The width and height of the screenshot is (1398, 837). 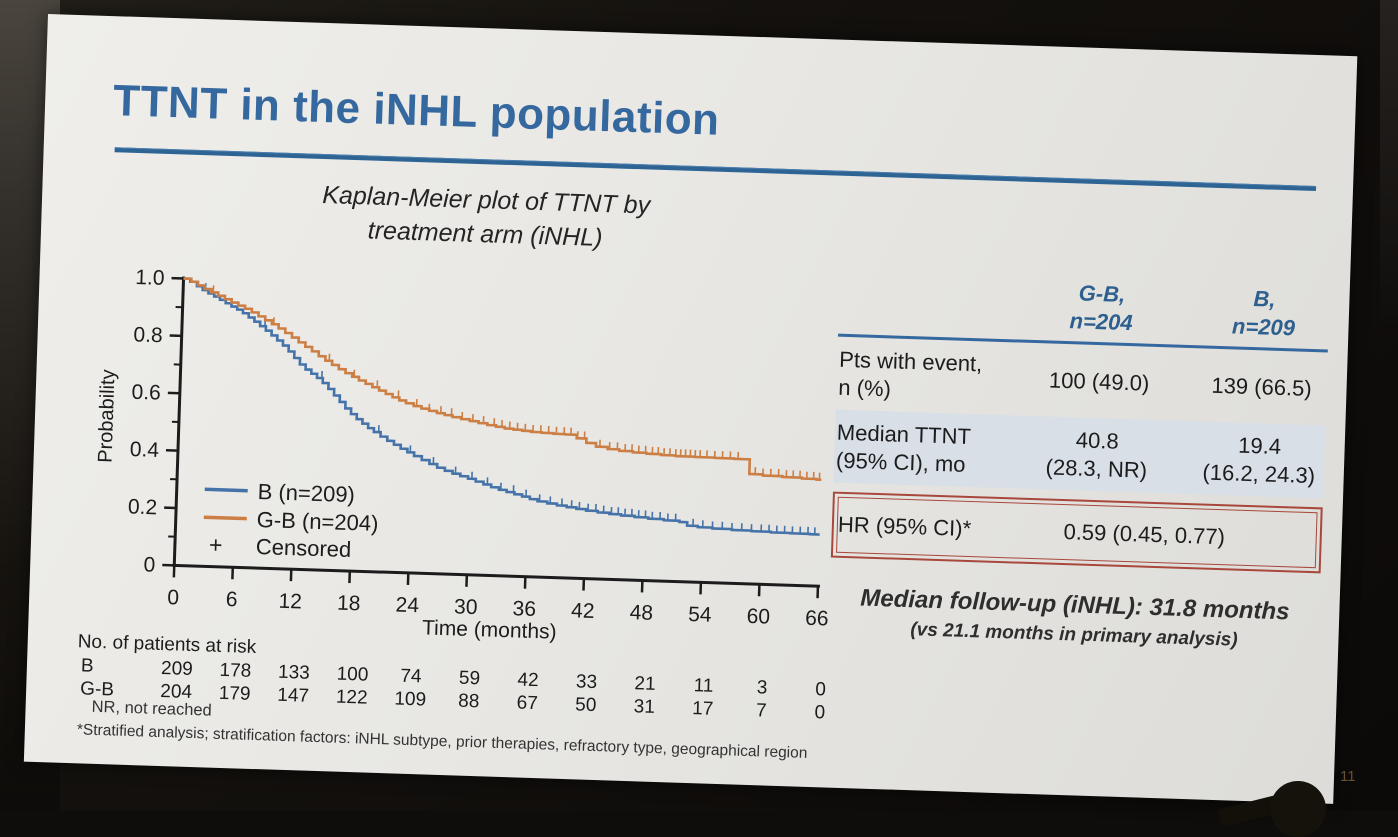 What do you see at coordinates (216, 544) in the screenshot?
I see `legend-censored-marker: +` at bounding box center [216, 544].